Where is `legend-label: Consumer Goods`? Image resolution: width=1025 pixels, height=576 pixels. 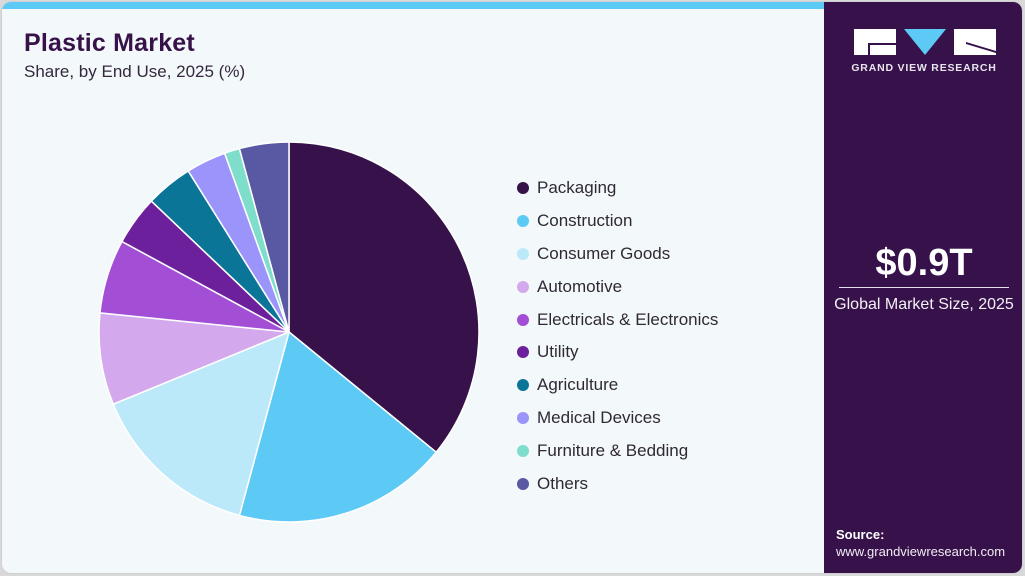 legend-label: Consumer Goods is located at coordinates (604, 253).